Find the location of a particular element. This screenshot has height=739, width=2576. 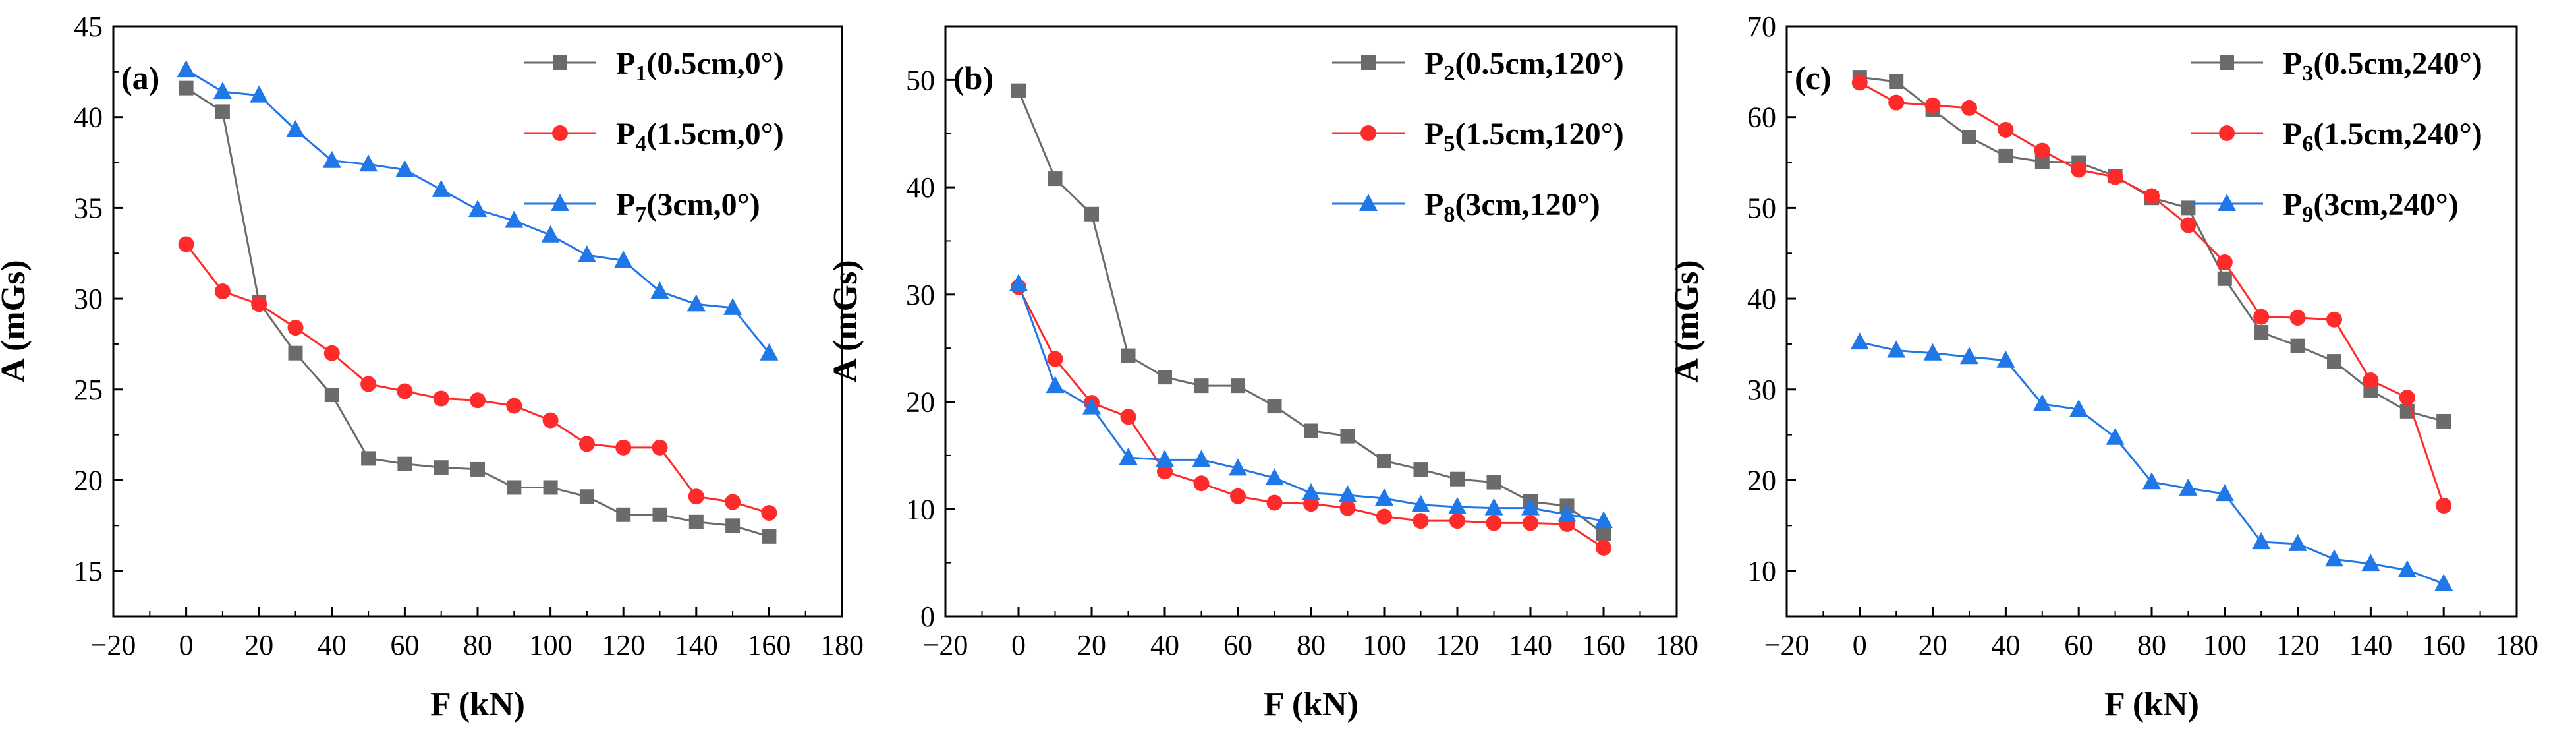

x-tick-label: 20 is located at coordinates (1932, 645).